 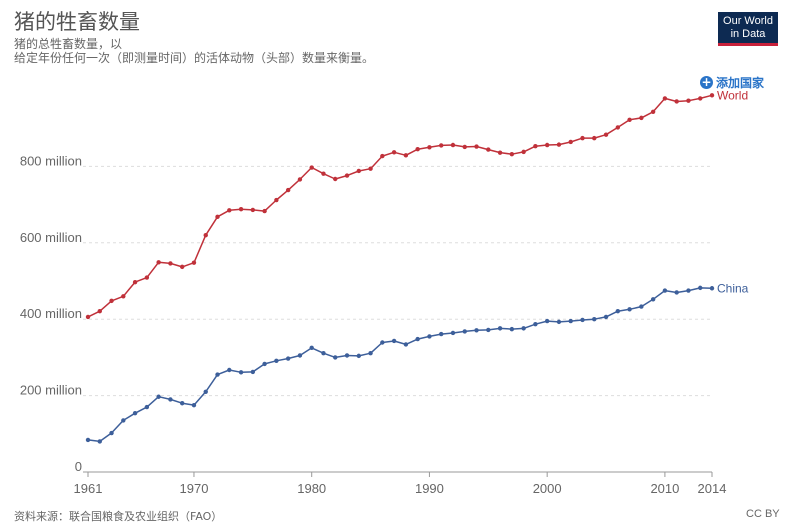 I want to click on add-country-label: 添加国家, so click(x=740, y=83).